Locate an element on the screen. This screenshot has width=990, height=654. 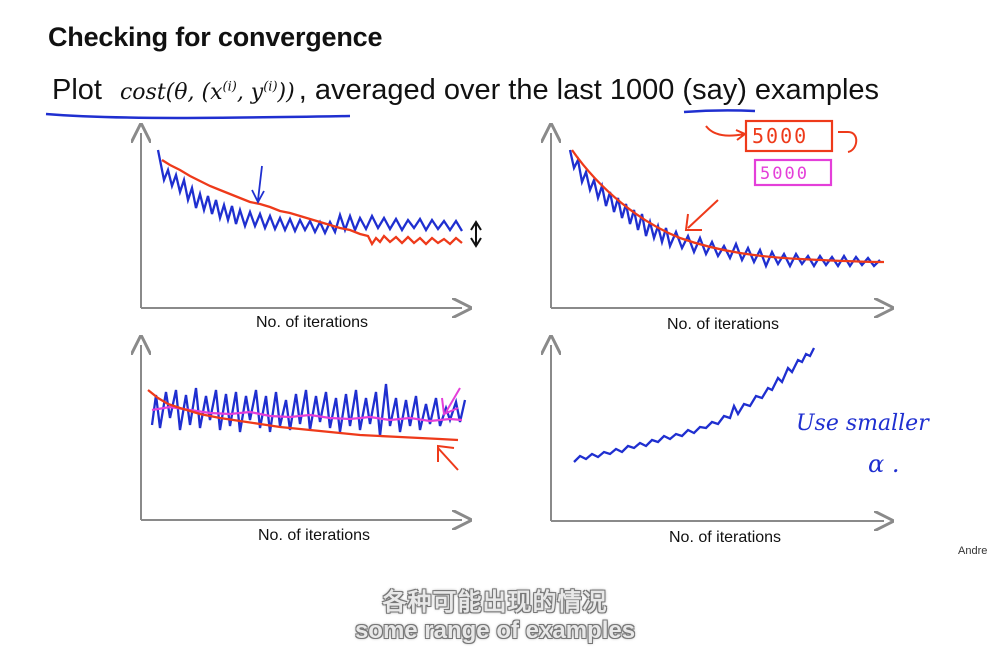
cost-formula: cost(θ, (x(i), y(i))) is located at coordinates (207, 92).